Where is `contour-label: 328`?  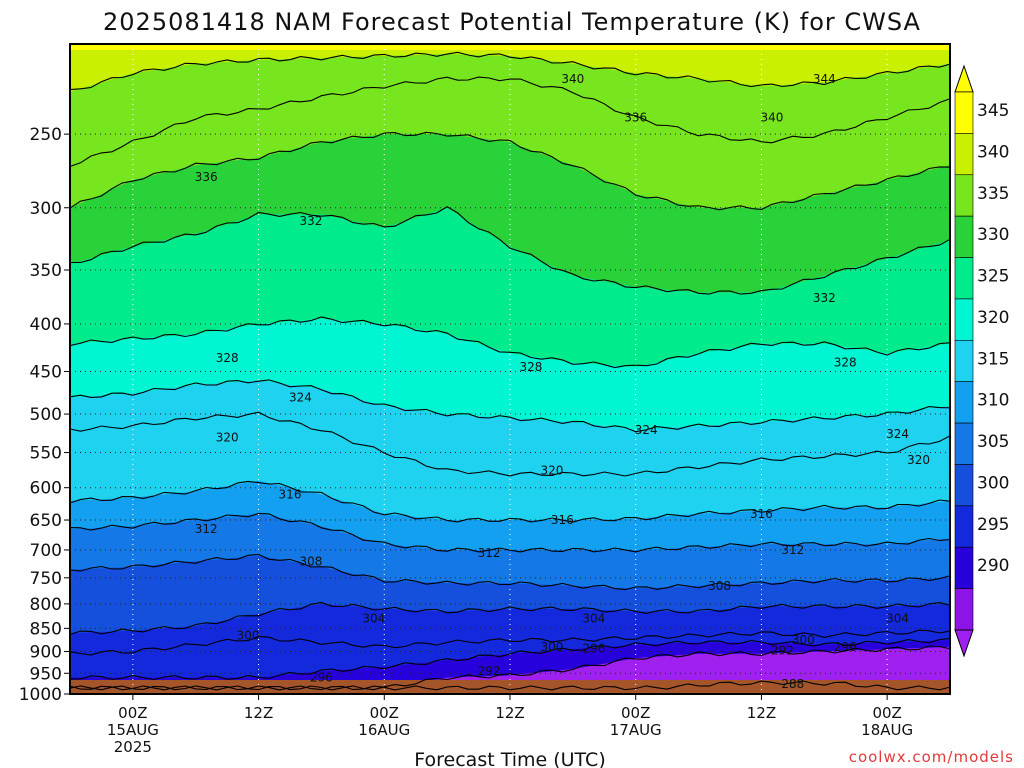
contour-label: 328 is located at coordinates (530, 367).